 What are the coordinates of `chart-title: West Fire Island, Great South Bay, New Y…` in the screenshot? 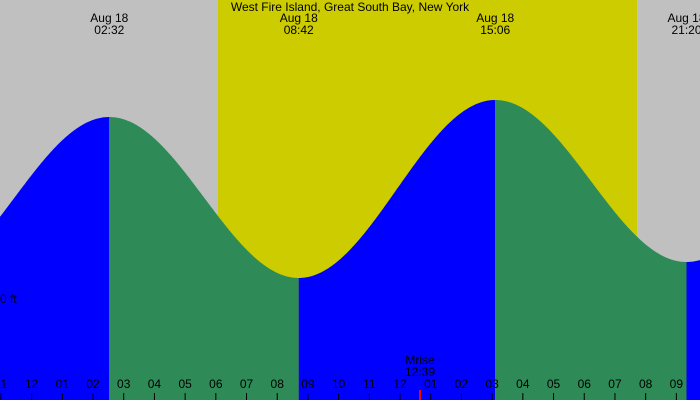 It's located at (350, 7).